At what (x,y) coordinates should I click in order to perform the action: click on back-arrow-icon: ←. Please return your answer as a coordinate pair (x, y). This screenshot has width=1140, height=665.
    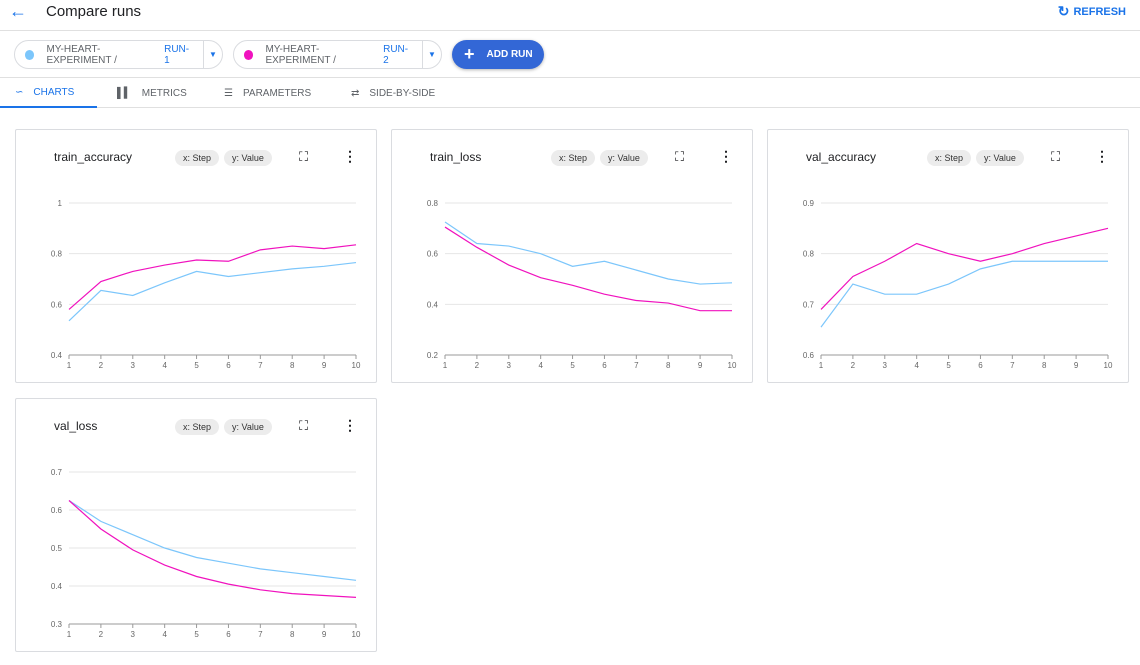
    Looking at the image, I should click on (18, 11).